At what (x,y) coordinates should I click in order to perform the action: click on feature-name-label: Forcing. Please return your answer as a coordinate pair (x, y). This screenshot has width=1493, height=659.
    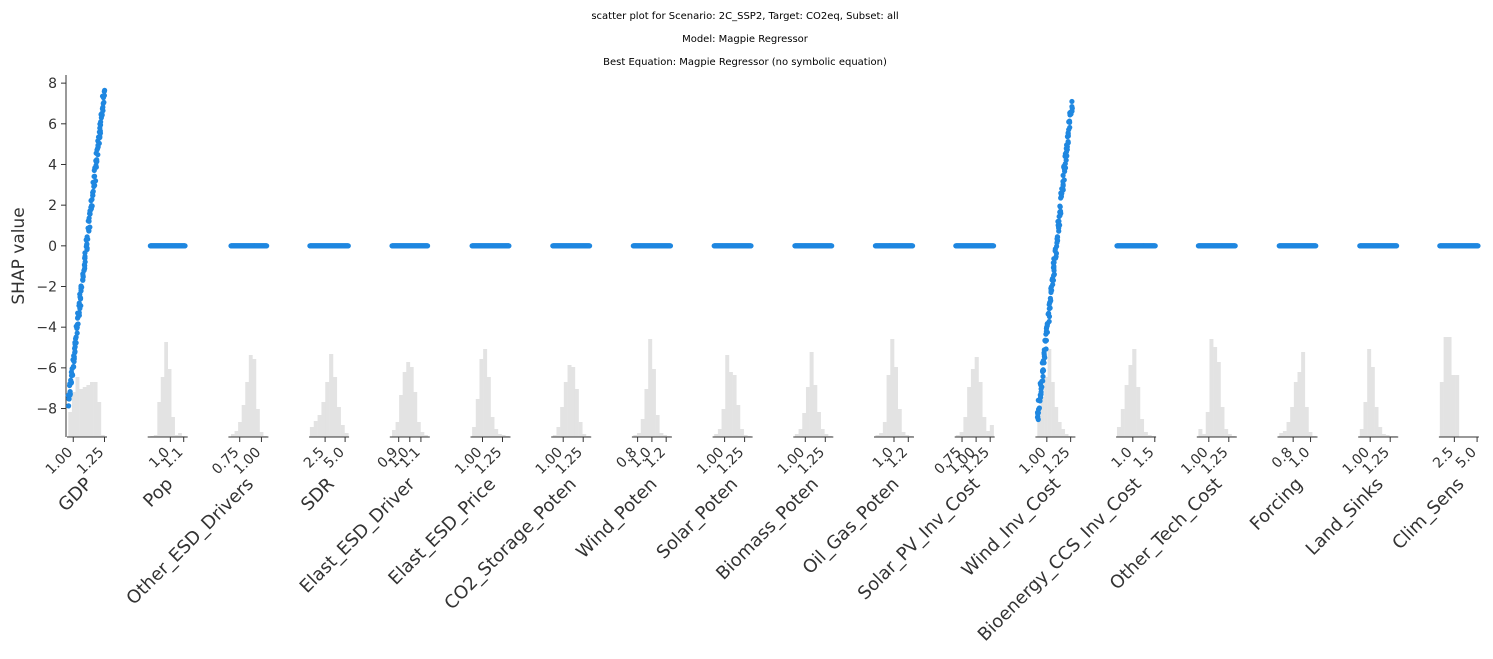
    Looking at the image, I should click on (1276, 504).